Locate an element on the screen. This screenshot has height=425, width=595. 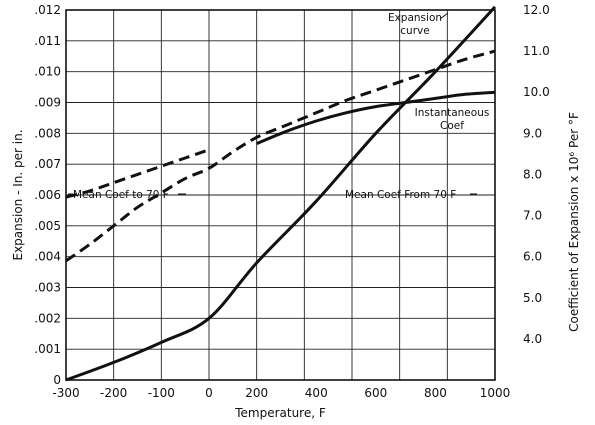
x-tick-label: 600 is located at coordinates (375, 393).